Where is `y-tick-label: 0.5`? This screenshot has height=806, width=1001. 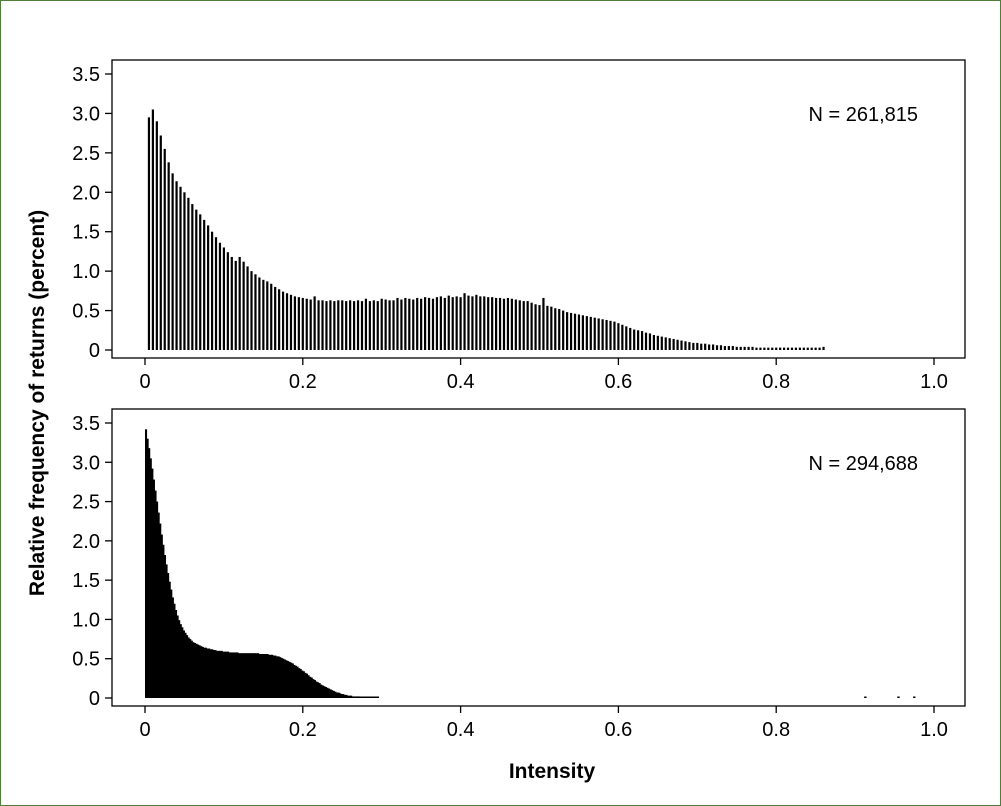 y-tick-label: 0.5 is located at coordinates (86, 312).